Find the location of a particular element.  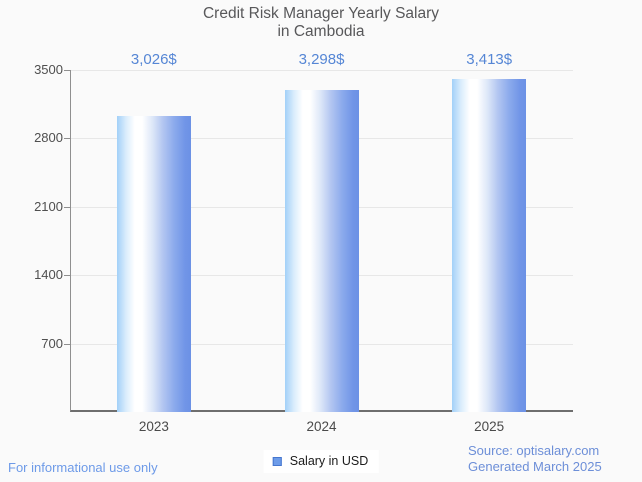

x-axis-labels: 2023 2024 2025 is located at coordinates (321, 426).